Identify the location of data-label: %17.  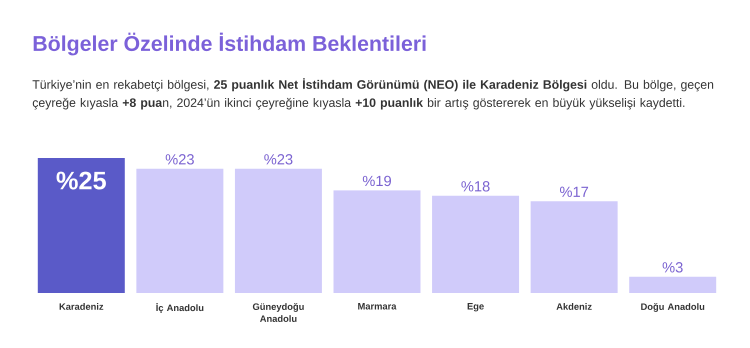
(574, 191).